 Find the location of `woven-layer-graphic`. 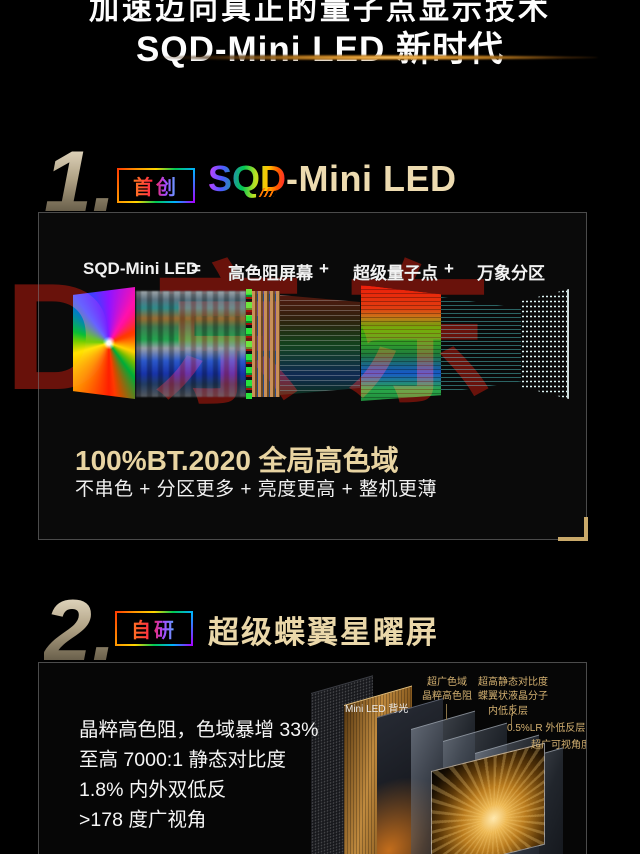

woven-layer-graphic is located at coordinates (266, 344).